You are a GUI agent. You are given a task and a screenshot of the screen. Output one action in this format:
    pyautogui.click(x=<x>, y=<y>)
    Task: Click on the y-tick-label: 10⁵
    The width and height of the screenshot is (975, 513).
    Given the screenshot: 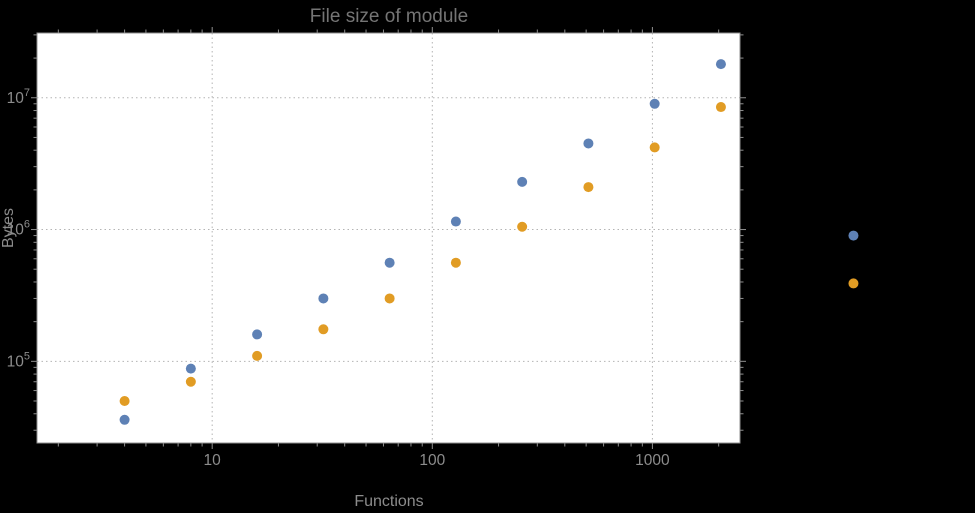 What is the action you would take?
    pyautogui.click(x=18, y=360)
    